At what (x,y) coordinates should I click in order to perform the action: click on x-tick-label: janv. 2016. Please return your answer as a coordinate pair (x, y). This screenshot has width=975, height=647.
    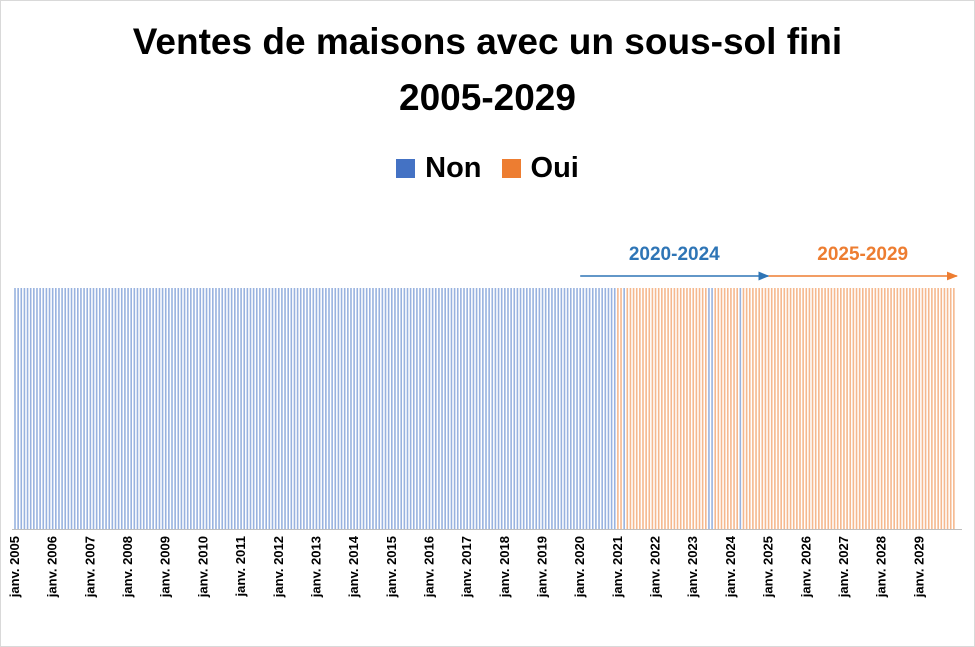
    Looking at the image, I should click on (429, 567).